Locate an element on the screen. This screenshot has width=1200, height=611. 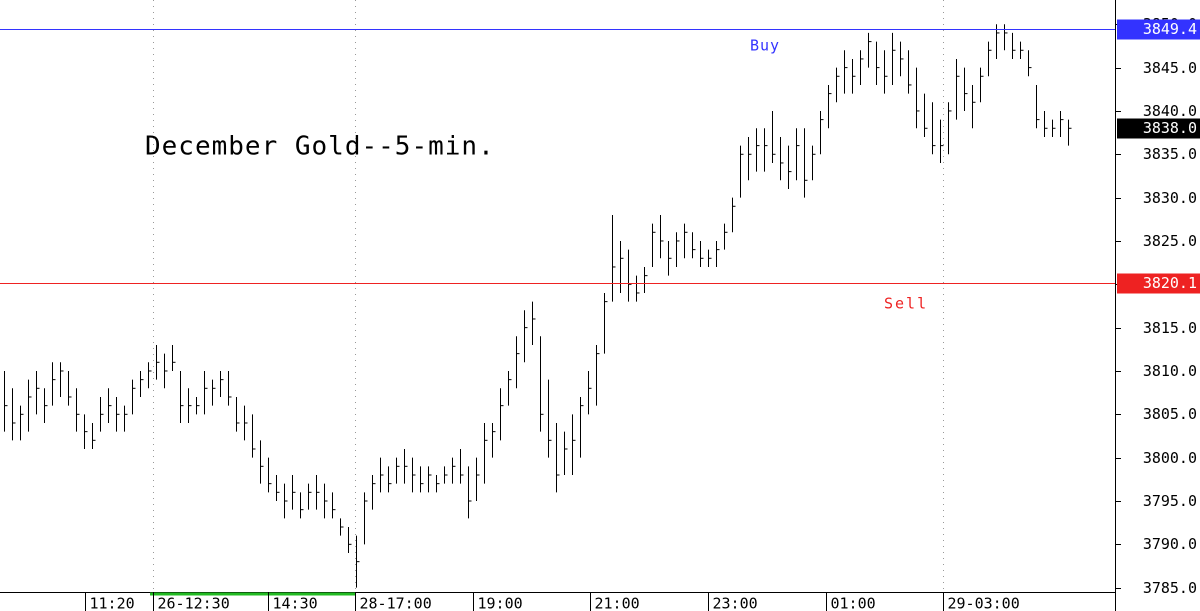
y-tick-label: 3830.0 is located at coordinates (1170, 198).